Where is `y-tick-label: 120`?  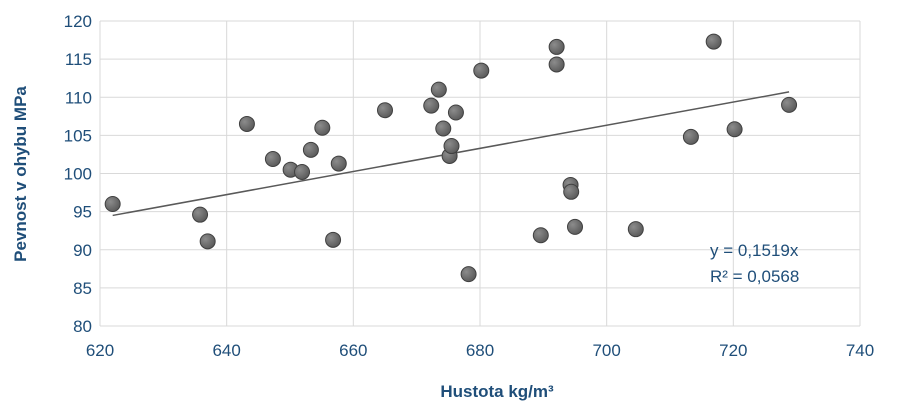 y-tick-label: 120 is located at coordinates (78, 21).